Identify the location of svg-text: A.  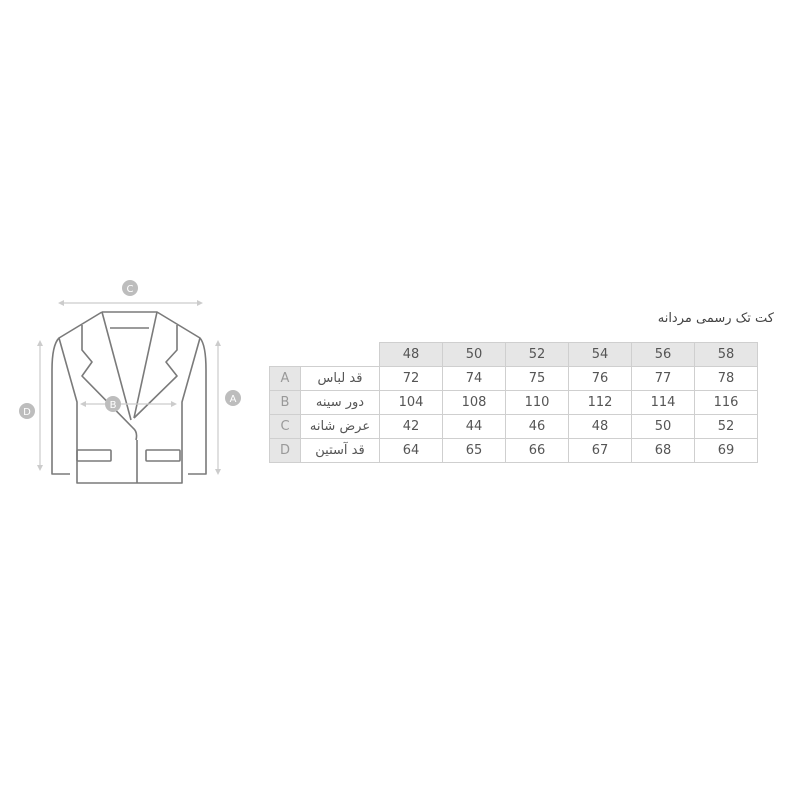
(233, 399).